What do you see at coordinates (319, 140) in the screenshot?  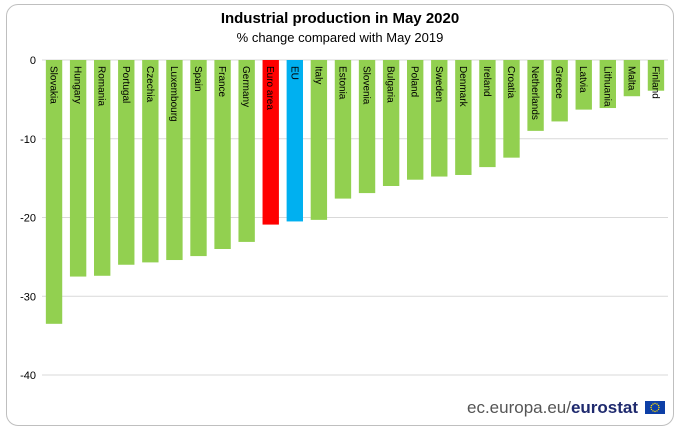 I see `bar-italy` at bounding box center [319, 140].